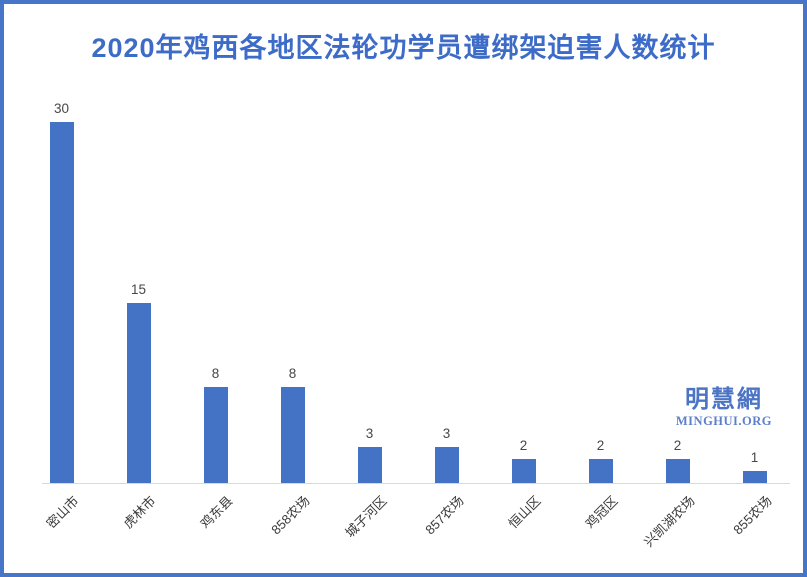 The width and height of the screenshot is (807, 577). I want to click on category-label: 密山市, so click(62, 512).